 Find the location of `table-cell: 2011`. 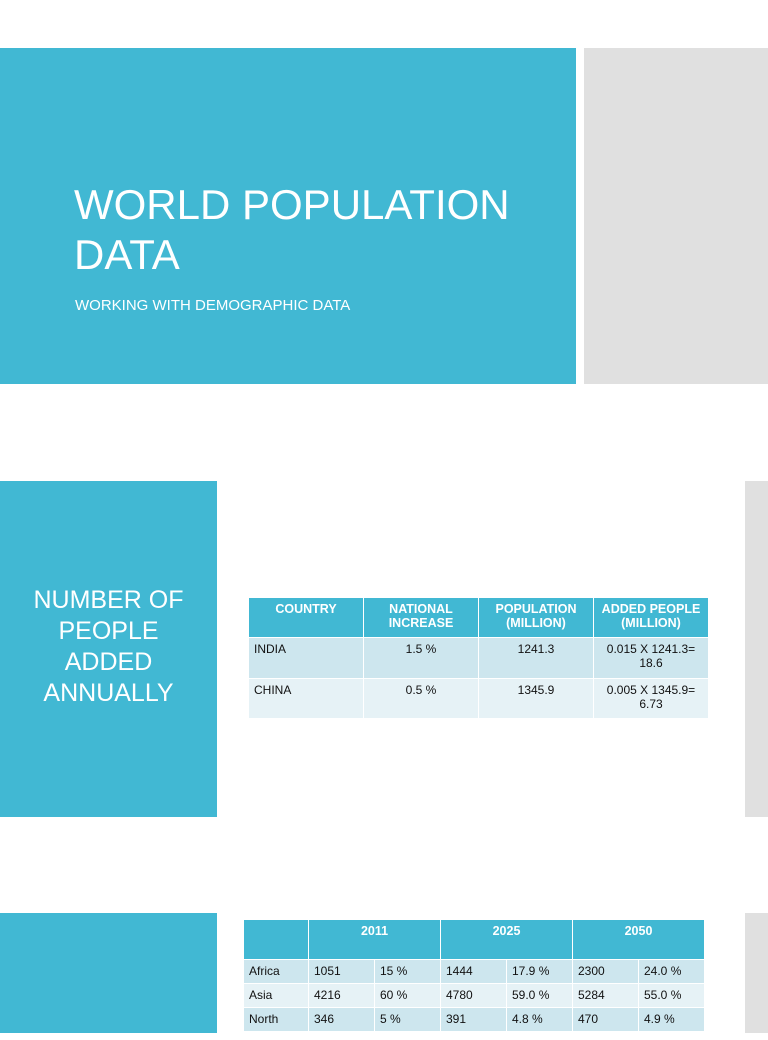

table-cell: 2011 is located at coordinates (375, 940).